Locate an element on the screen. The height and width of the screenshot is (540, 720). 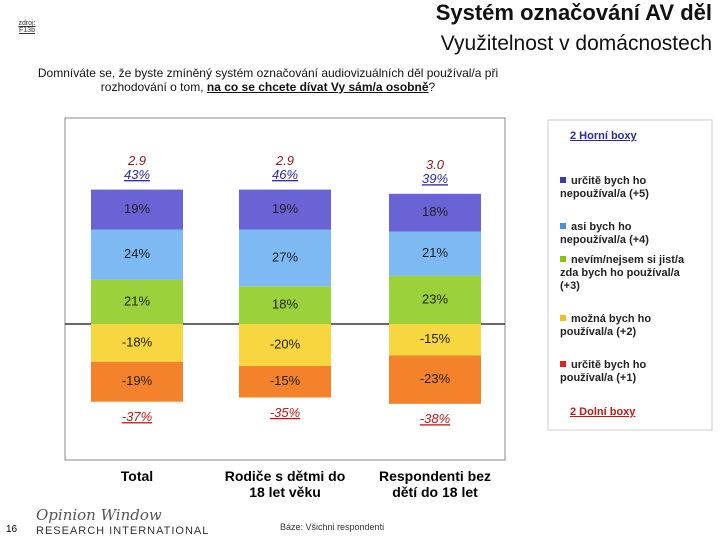
question-emphasis: na co se chcete dívat Vy sám/a osobně is located at coordinates (317, 87).